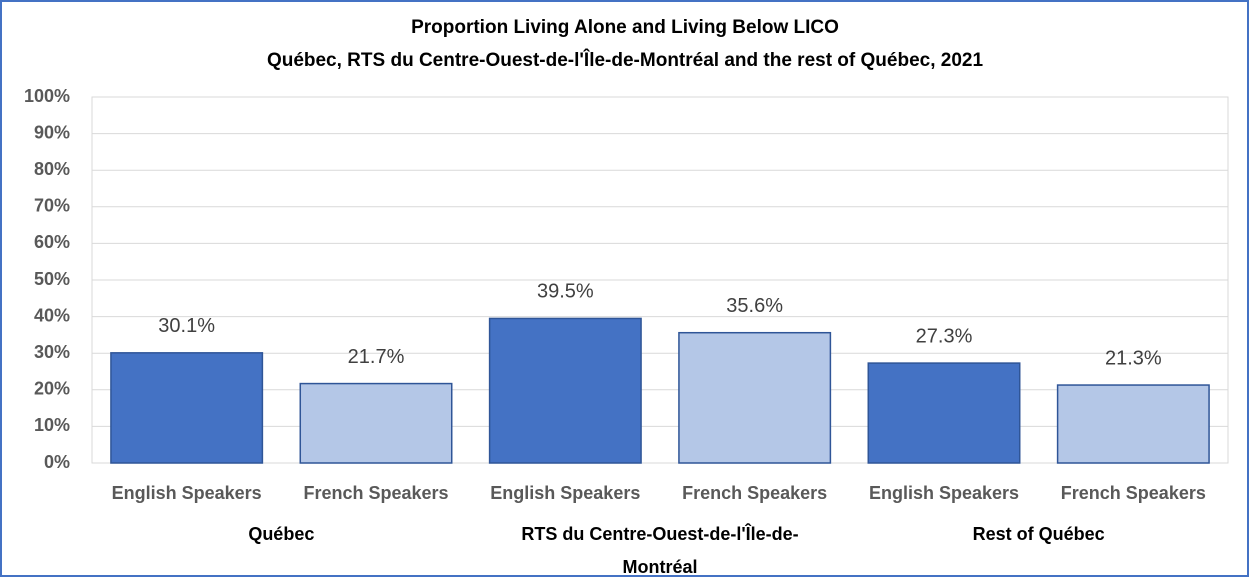 The image size is (1249, 577). What do you see at coordinates (52, 169) in the screenshot?
I see `y-tick-label: 80%` at bounding box center [52, 169].